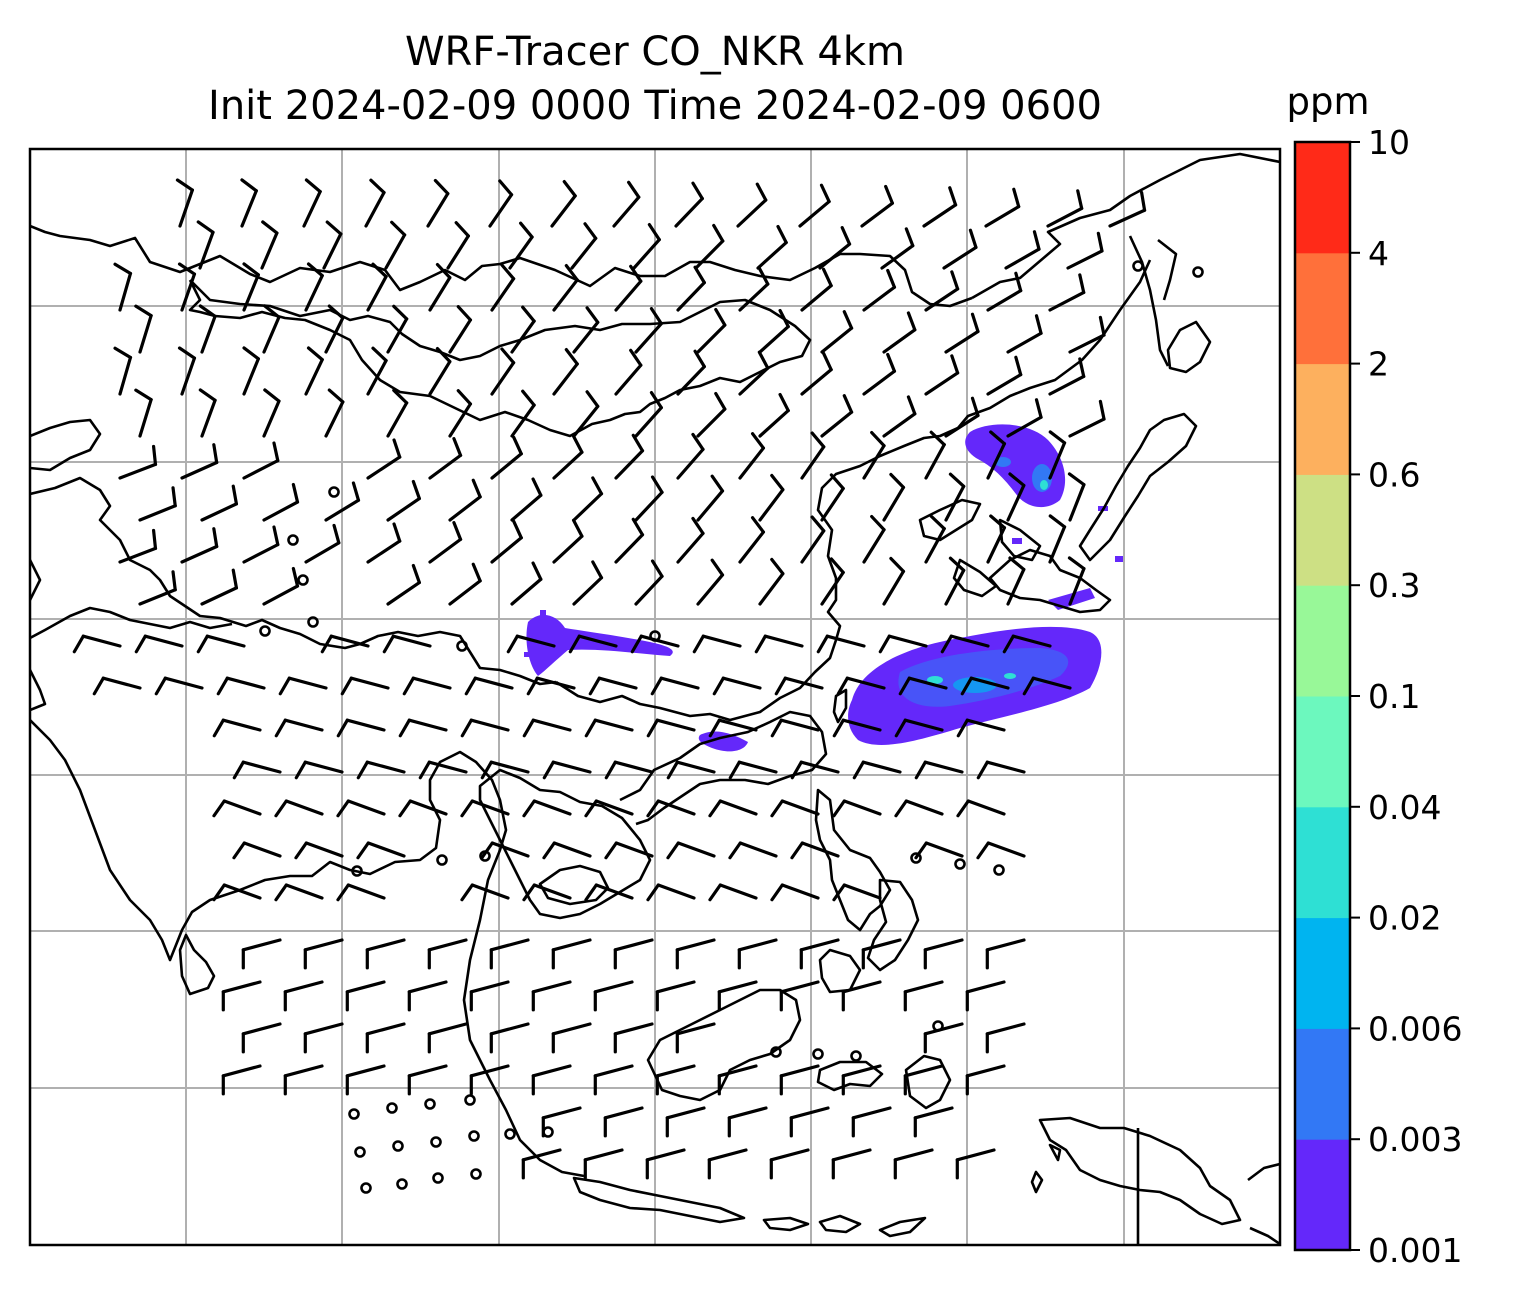  Describe the element at coordinates (1404, 807) in the screenshot. I see `colorbar-tick-label: 0.04` at that location.